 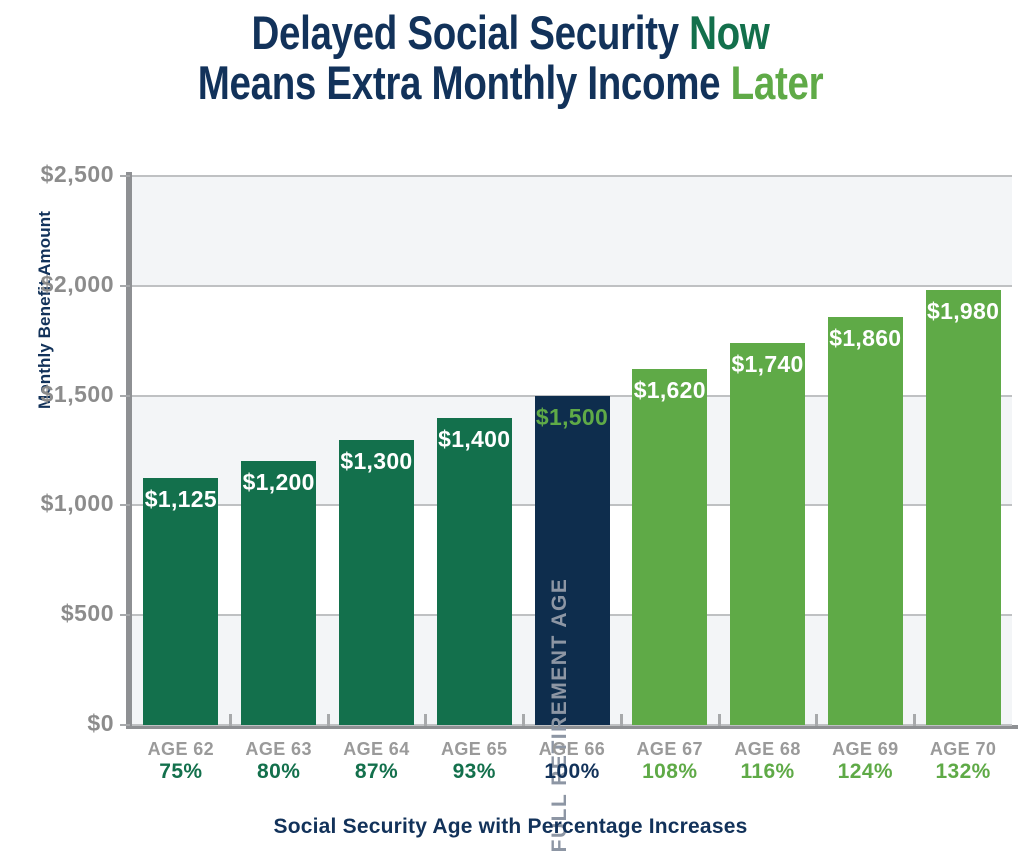 What do you see at coordinates (129, 450) in the screenshot?
I see `y-axis-line` at bounding box center [129, 450].